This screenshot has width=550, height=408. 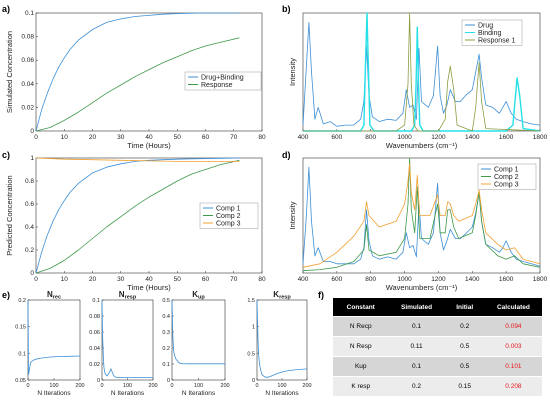 What do you see at coordinates (513, 346) in the screenshot?
I see `table-cell-calculated: 0.003` at bounding box center [513, 346].